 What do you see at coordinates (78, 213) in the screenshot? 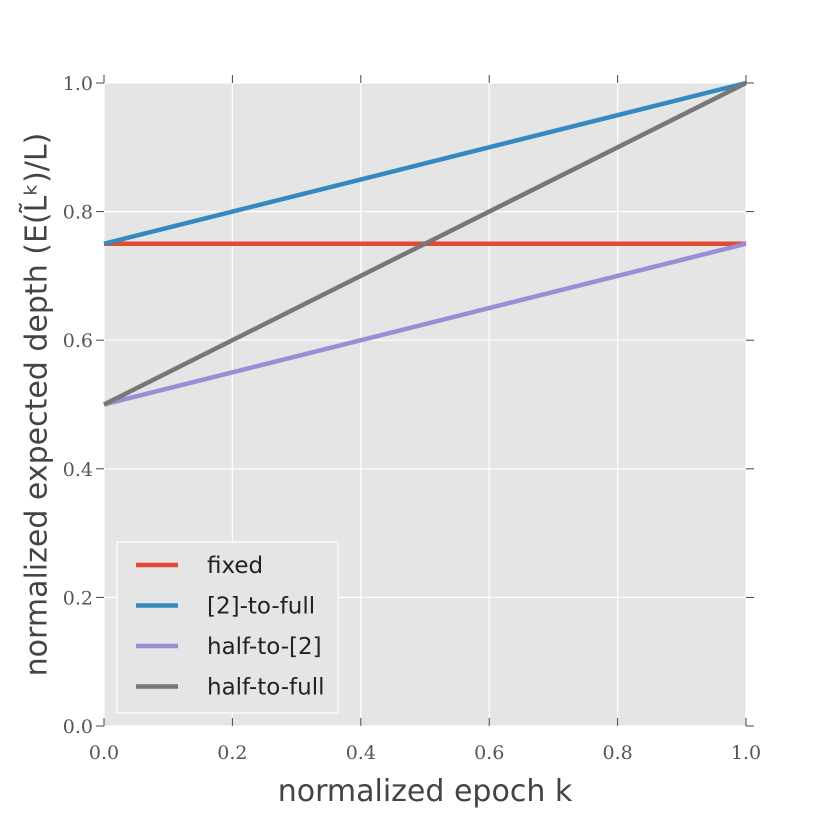
I see `y-tick-label: 0.8` at bounding box center [78, 213].